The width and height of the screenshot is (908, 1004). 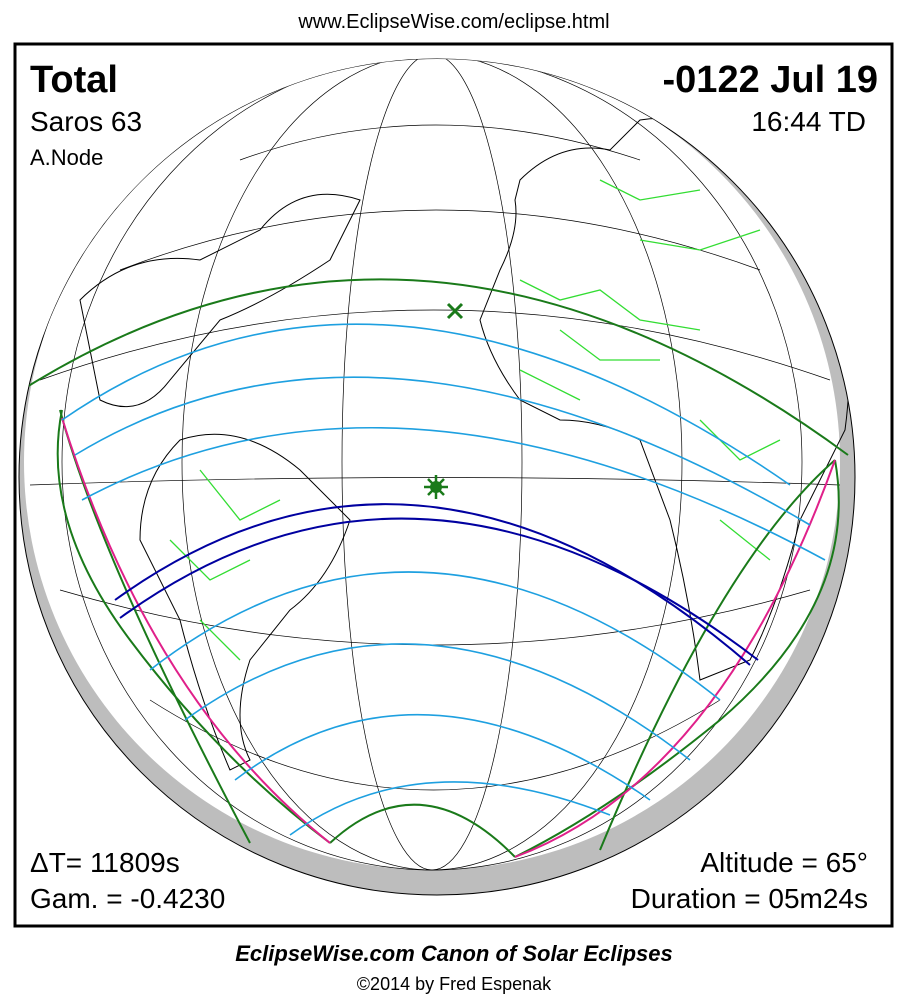 I want to click on footer-title: EclipseWise.com Canon of Solar Eclipses, so click(x=454, y=953).